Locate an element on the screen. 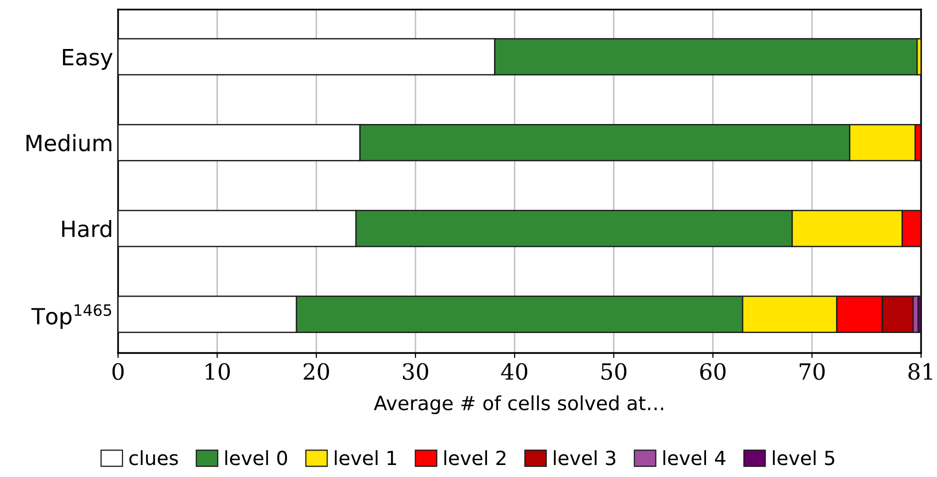 Image resolution: width=937 pixels, height=477 pixels. legend-label: level 5 is located at coordinates (803, 458).